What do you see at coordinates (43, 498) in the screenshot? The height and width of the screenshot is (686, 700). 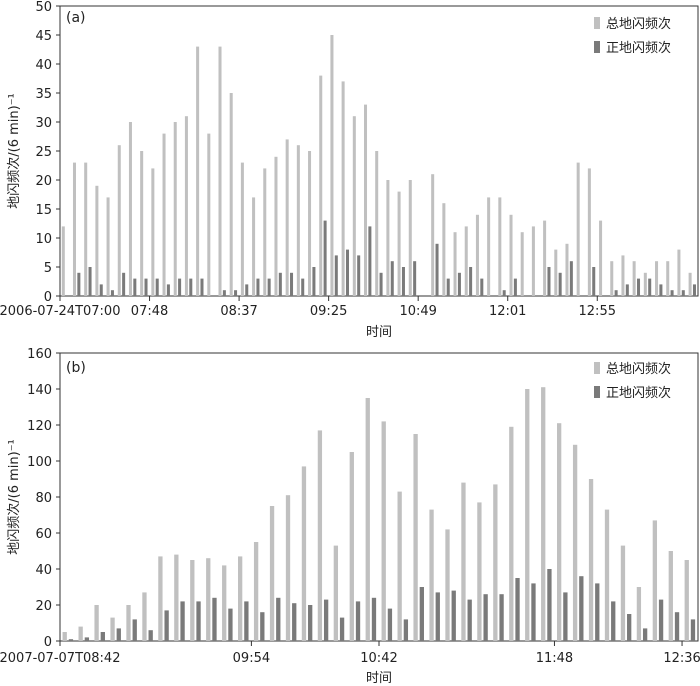 I see `y-tick-label: 80` at bounding box center [43, 498].